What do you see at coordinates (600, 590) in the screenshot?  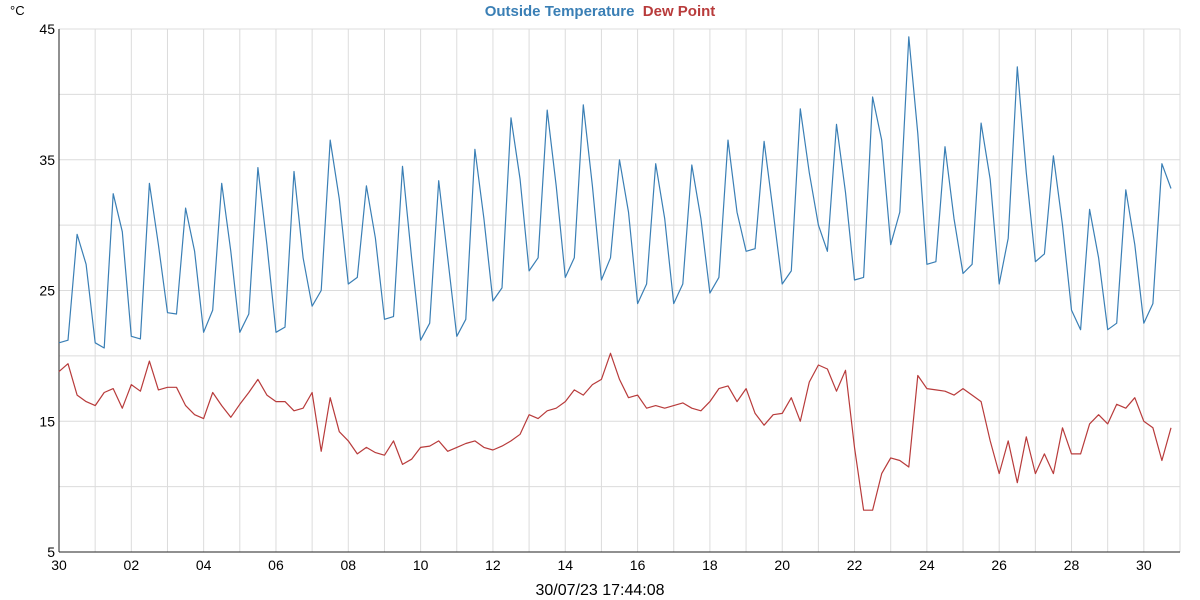 I see `timestamp: 30/07/23 17:44:08` at bounding box center [600, 590].